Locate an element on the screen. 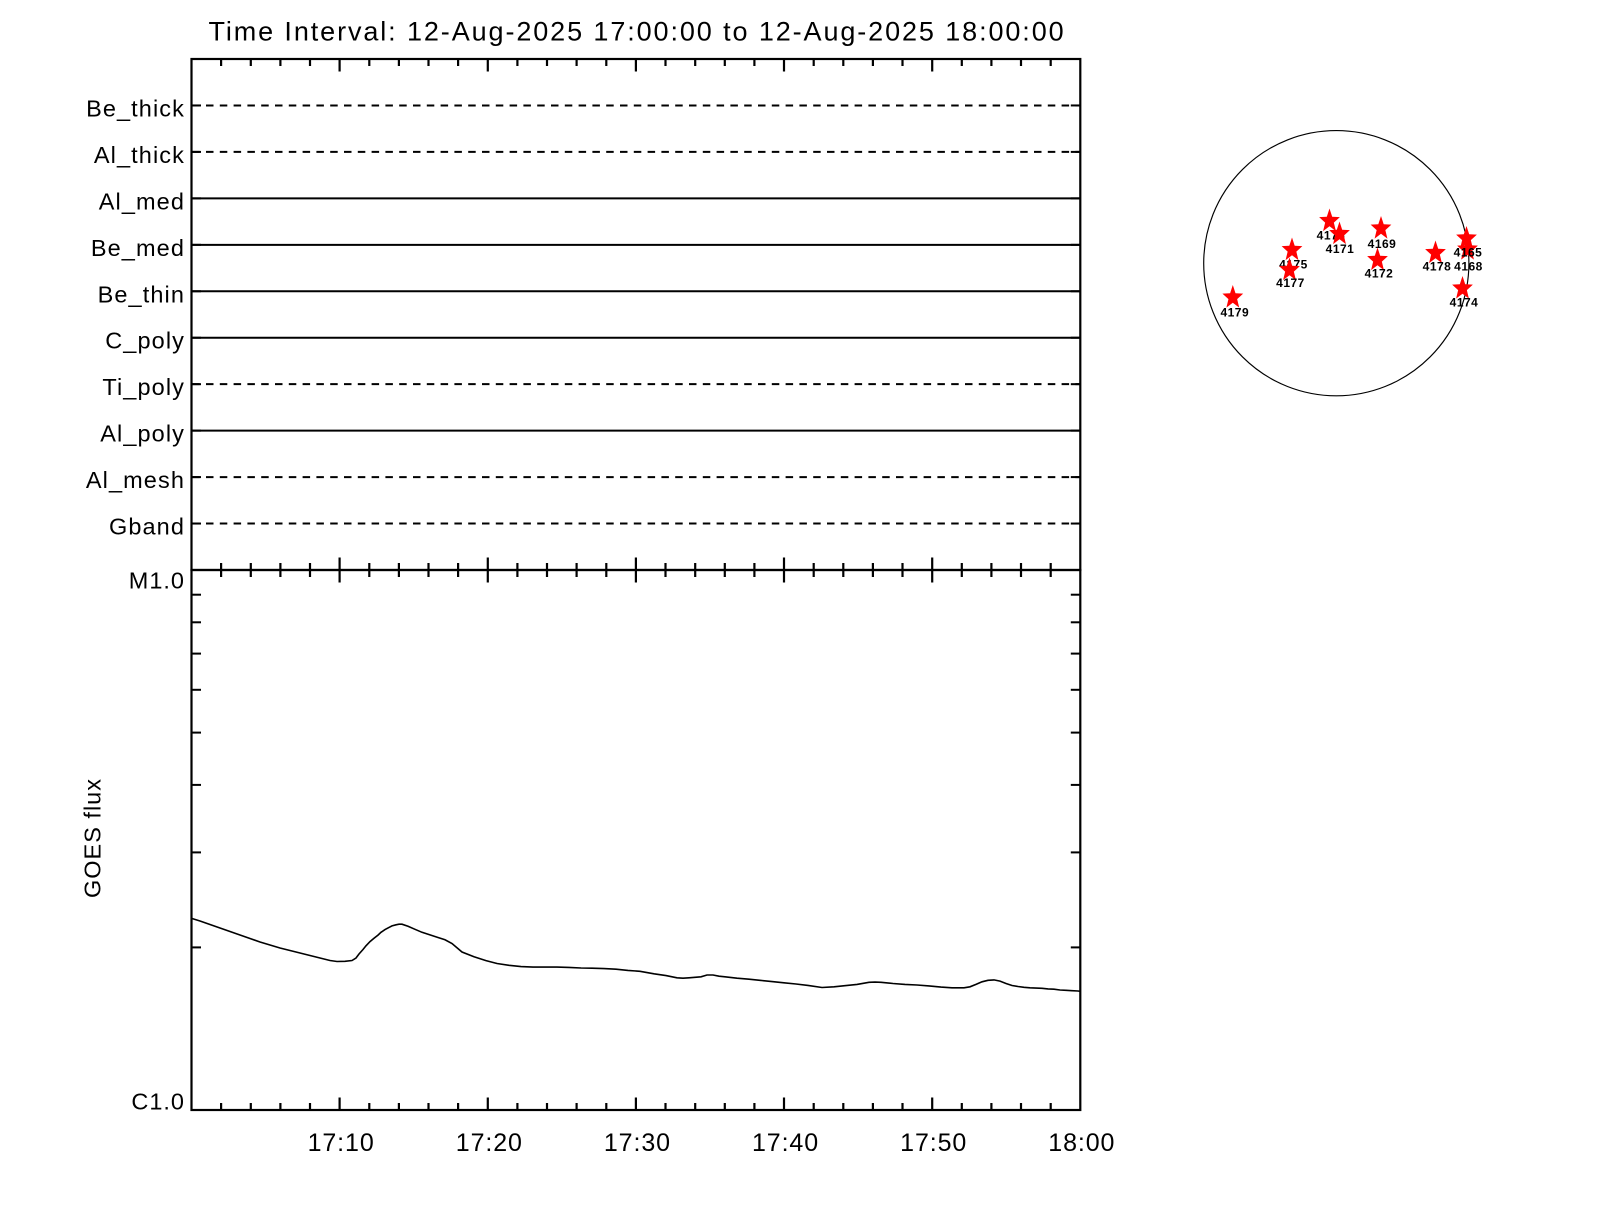  svg-text: 4168 is located at coordinates (1468, 267).